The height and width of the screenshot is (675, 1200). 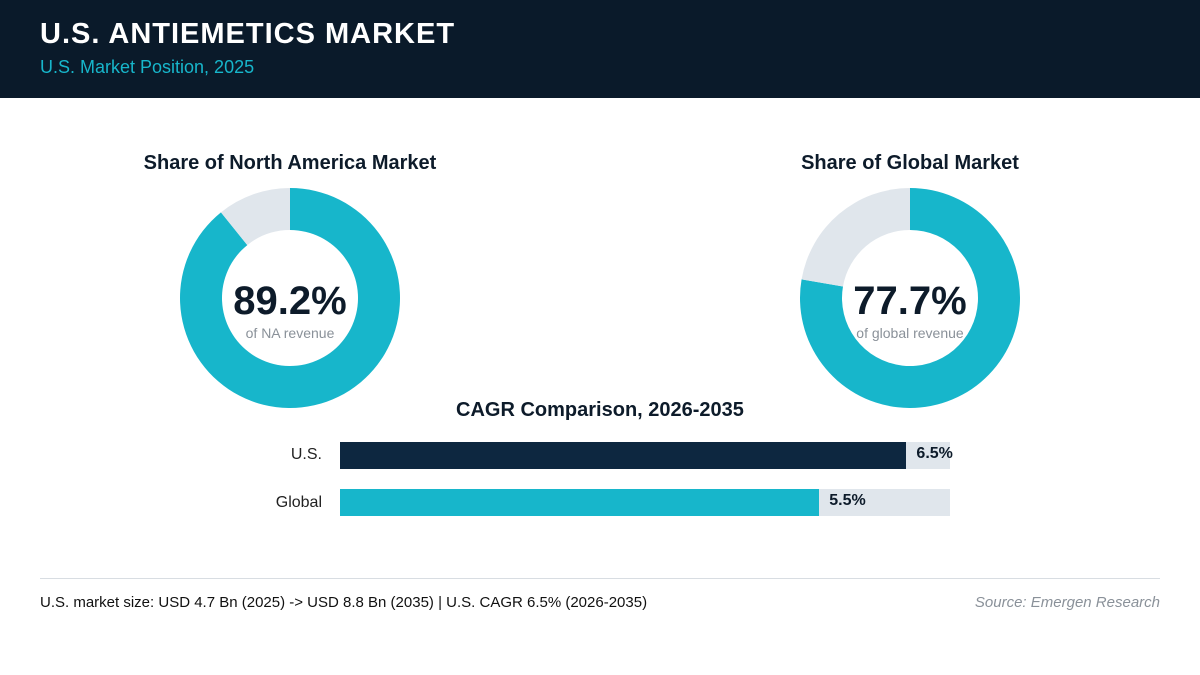 I want to click on na-donut-title: Share of North America Market, so click(x=290, y=163).